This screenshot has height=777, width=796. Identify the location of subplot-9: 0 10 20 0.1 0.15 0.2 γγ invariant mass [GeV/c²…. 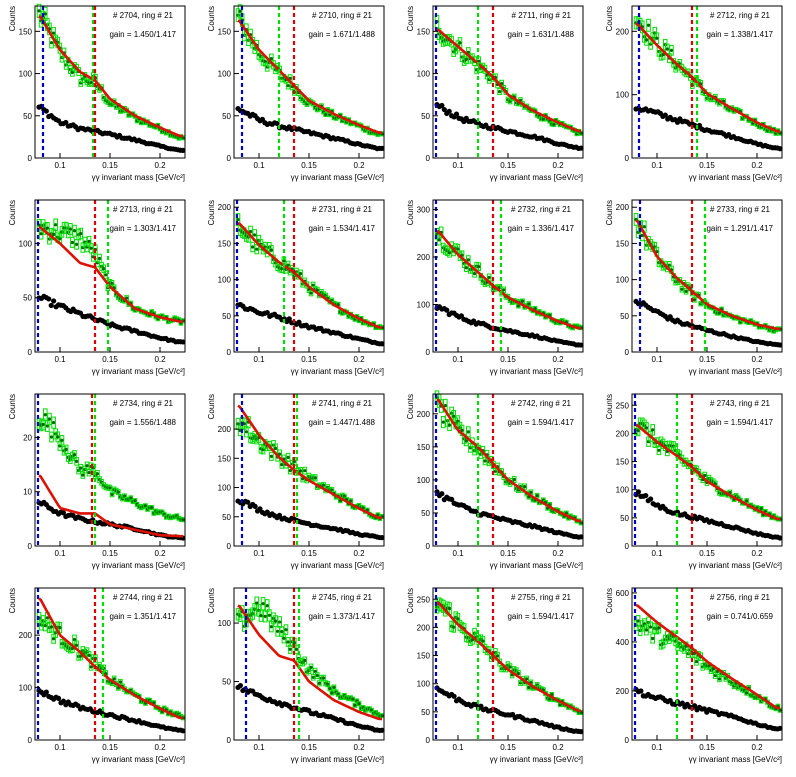
(97, 481).